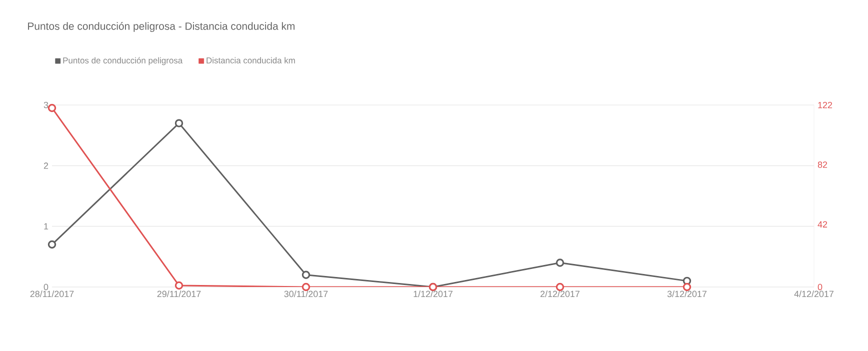 This screenshot has height=351, width=868. What do you see at coordinates (560, 294) in the screenshot?
I see `x-tick-label: 2/12/2017` at bounding box center [560, 294].